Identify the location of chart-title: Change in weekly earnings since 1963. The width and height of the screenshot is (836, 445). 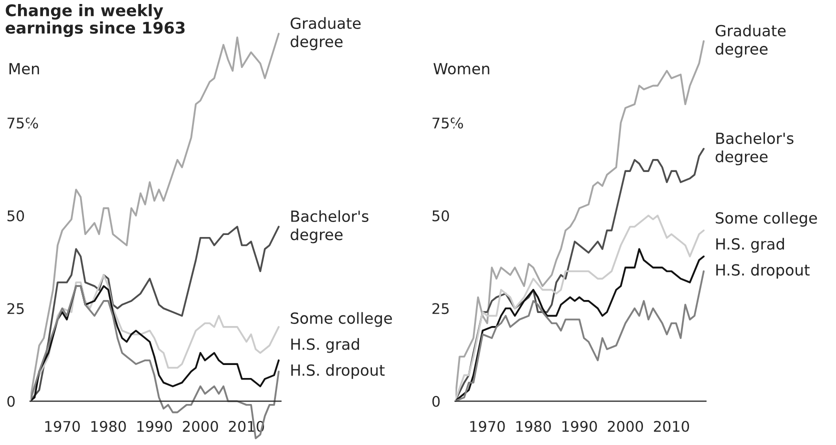
(95, 20).